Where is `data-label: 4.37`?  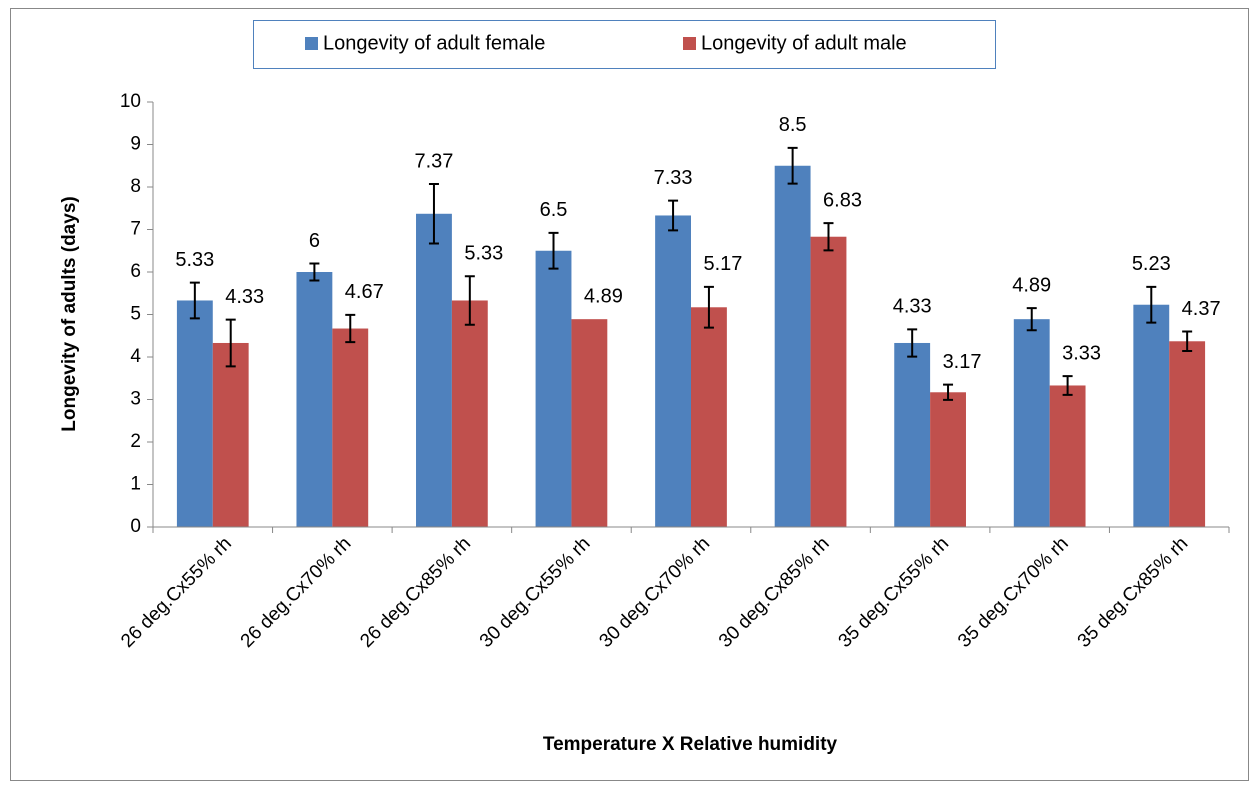 data-label: 4.37 is located at coordinates (1201, 309).